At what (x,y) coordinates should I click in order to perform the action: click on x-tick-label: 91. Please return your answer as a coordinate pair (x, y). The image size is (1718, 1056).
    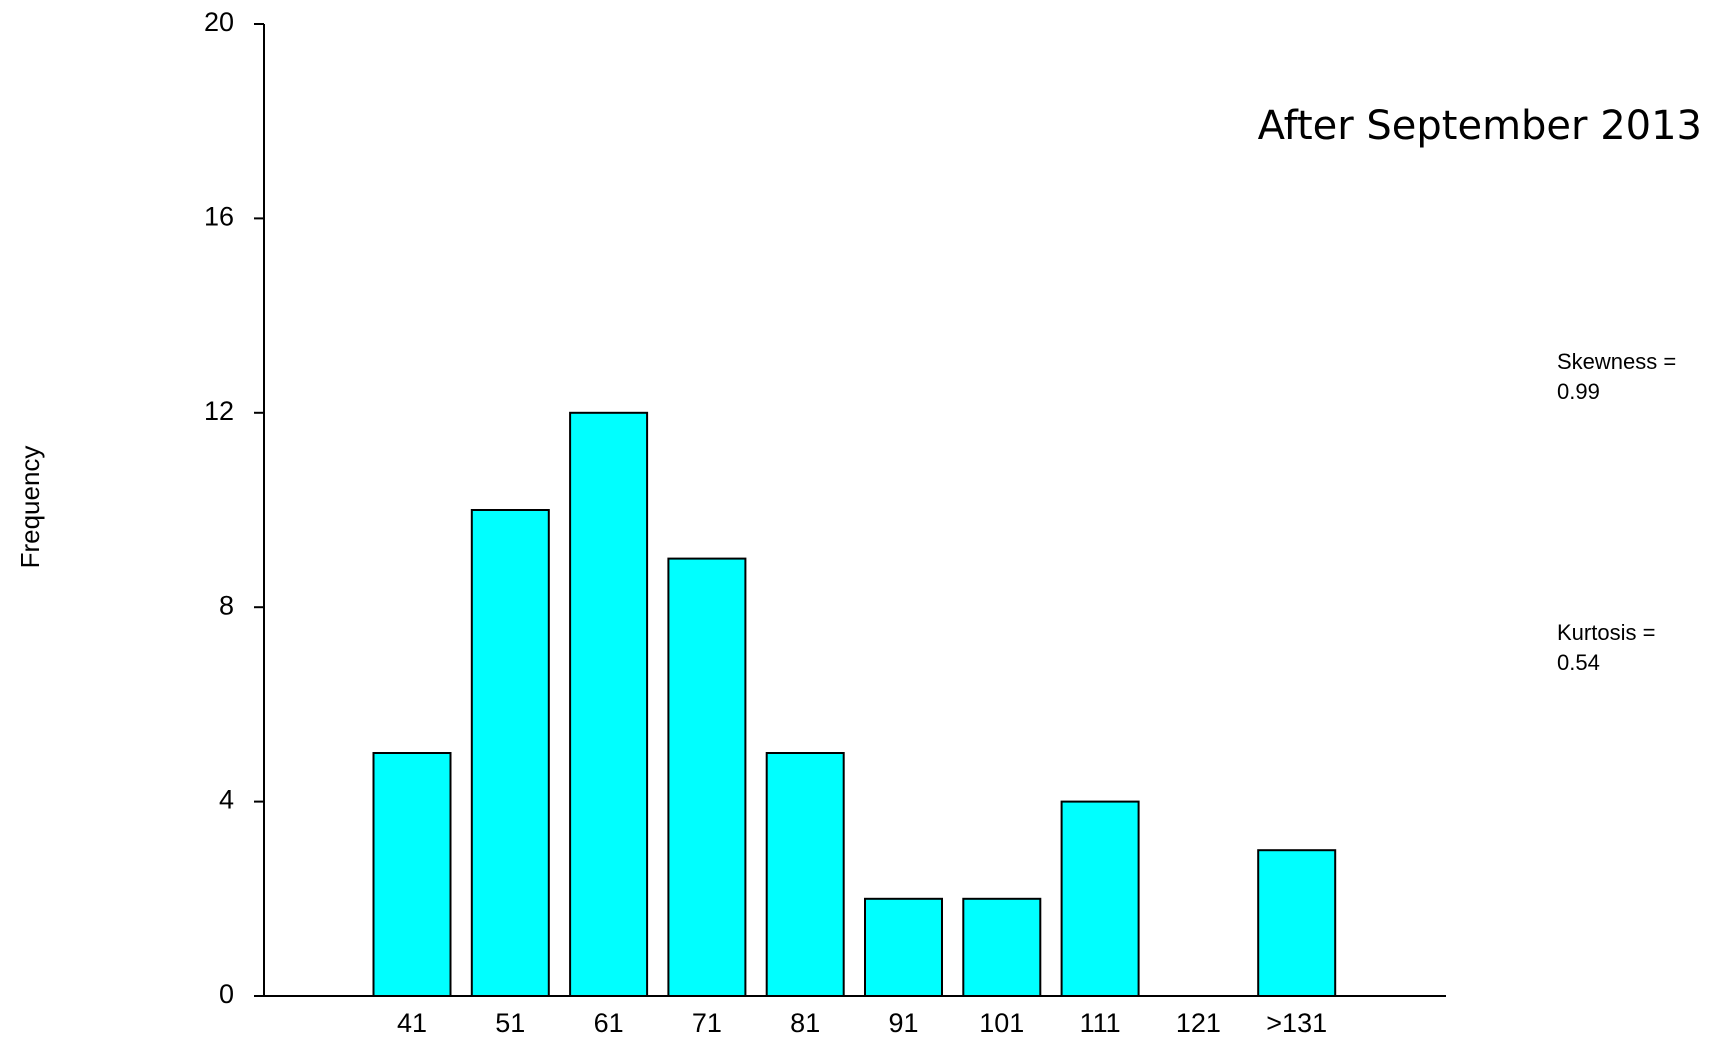
    Looking at the image, I should click on (903, 1023).